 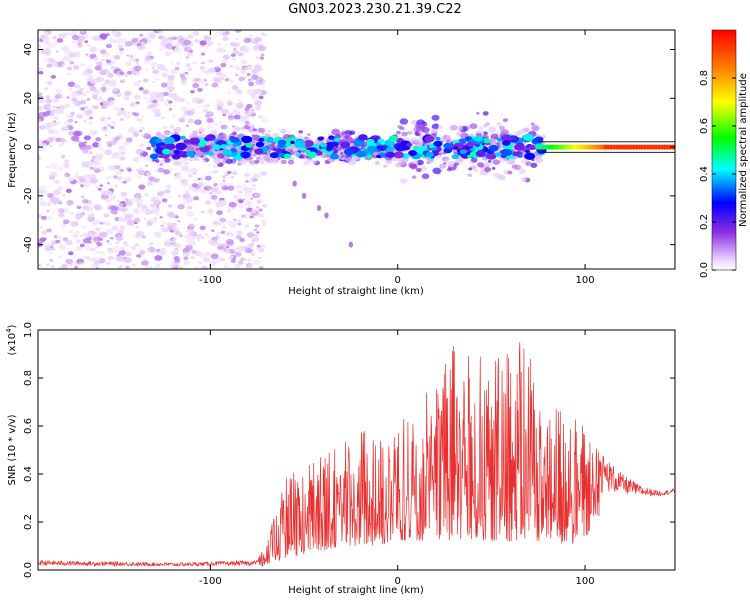 I want to click on y-tick-label: 40, so click(x=28, y=49).